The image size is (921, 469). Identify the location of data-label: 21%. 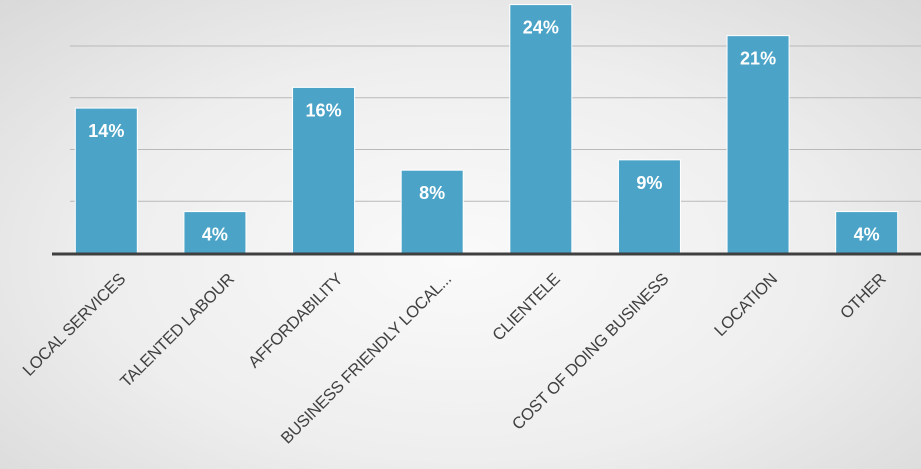
(758, 59).